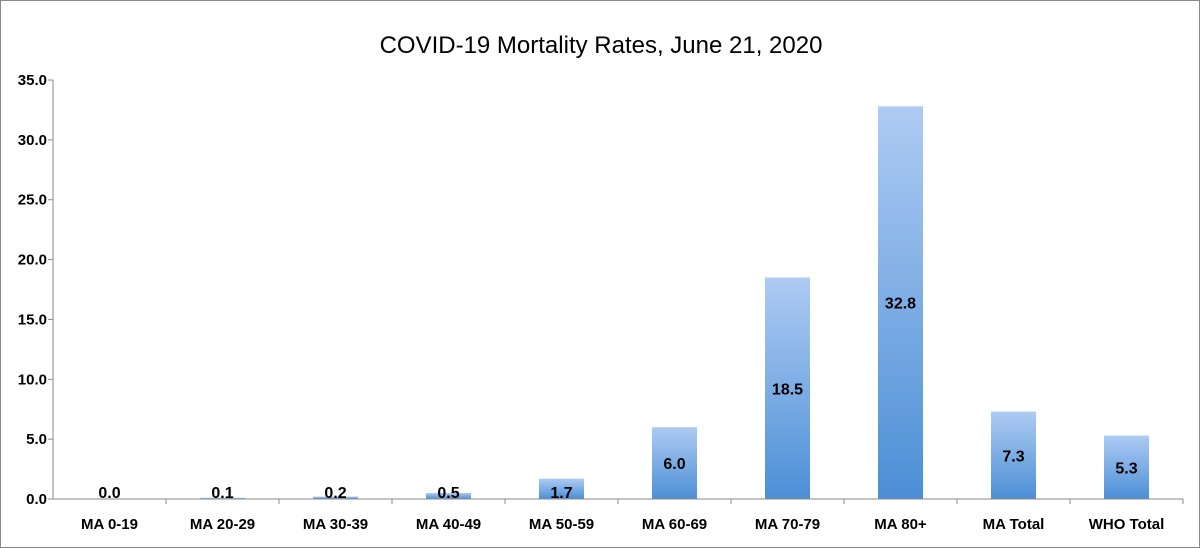  Describe the element at coordinates (32, 140) in the screenshot. I see `y-tick-label: 30.0` at that location.